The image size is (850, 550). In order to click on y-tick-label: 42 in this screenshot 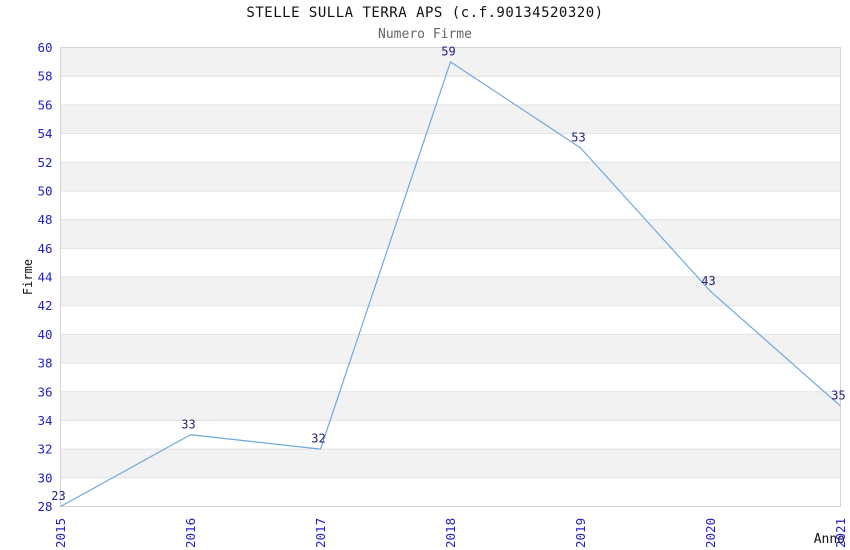, I will do `click(44, 305)`.